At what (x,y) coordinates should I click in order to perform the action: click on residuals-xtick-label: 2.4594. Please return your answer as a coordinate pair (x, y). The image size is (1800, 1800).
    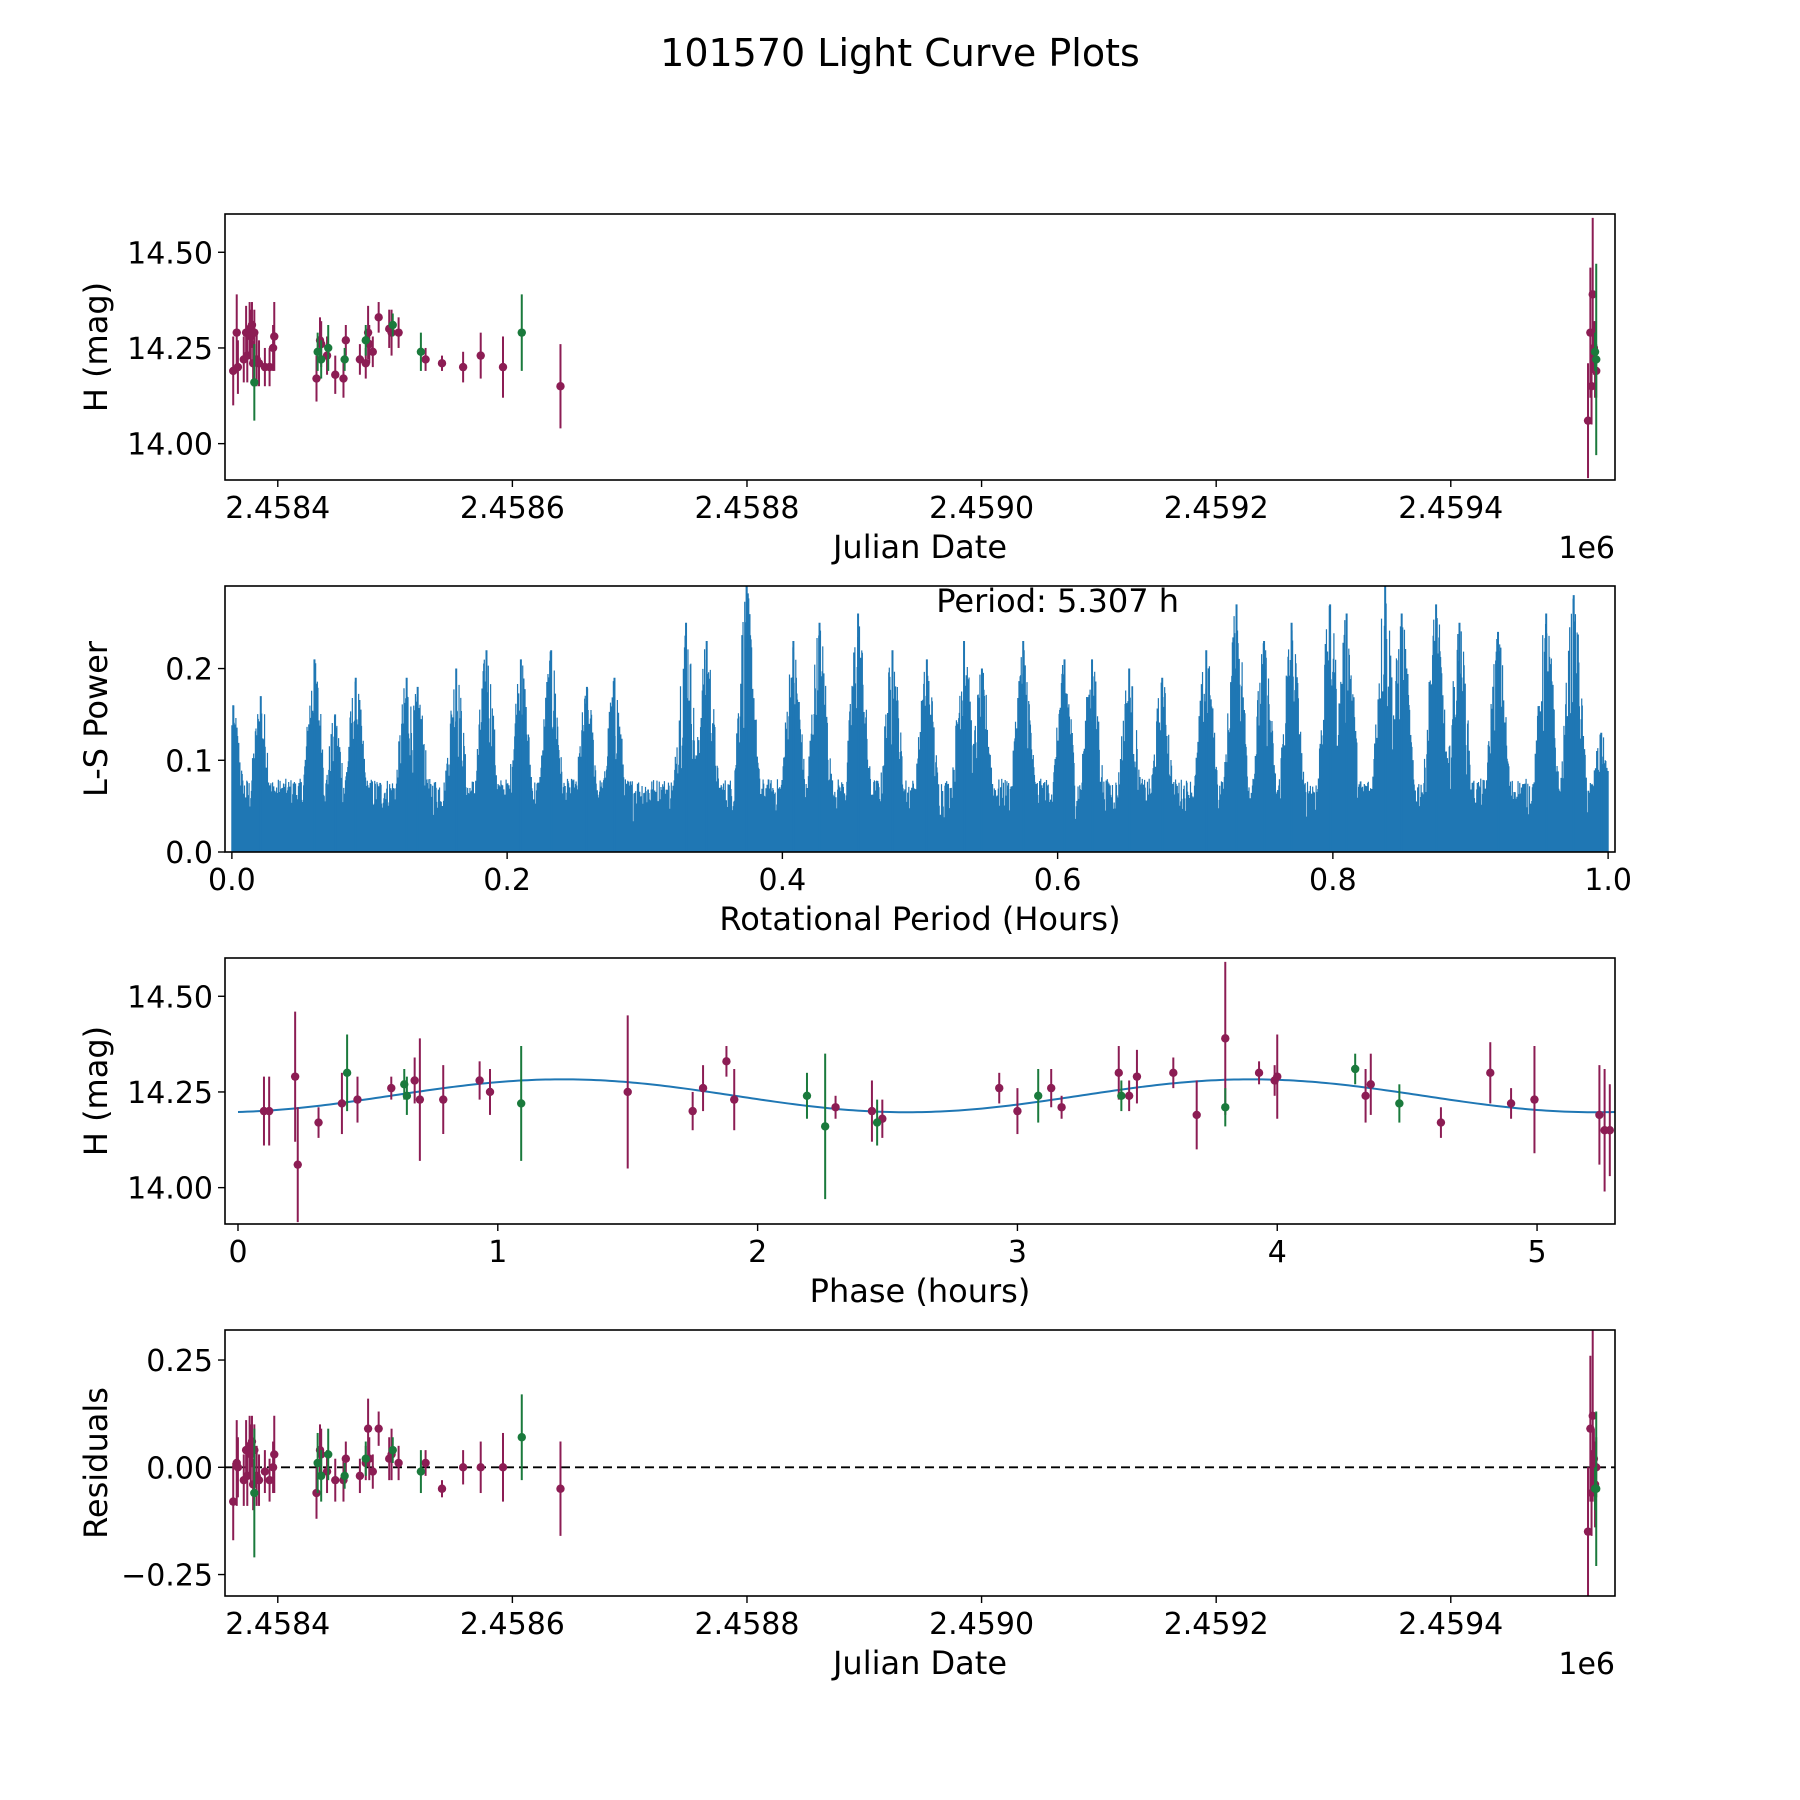
    Looking at the image, I should click on (1450, 1624).